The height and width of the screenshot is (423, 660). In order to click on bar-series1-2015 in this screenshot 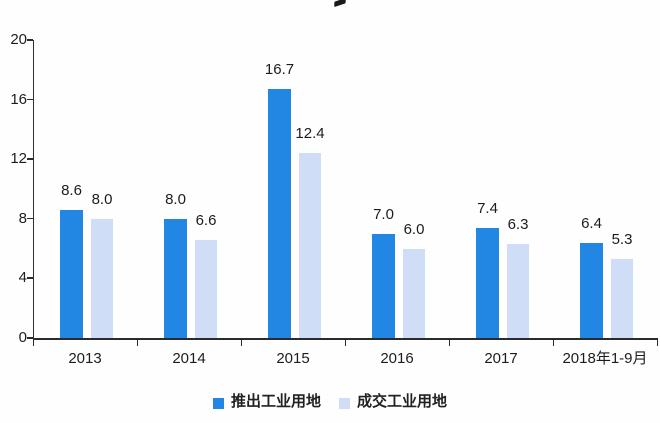, I will do `click(310, 245)`.